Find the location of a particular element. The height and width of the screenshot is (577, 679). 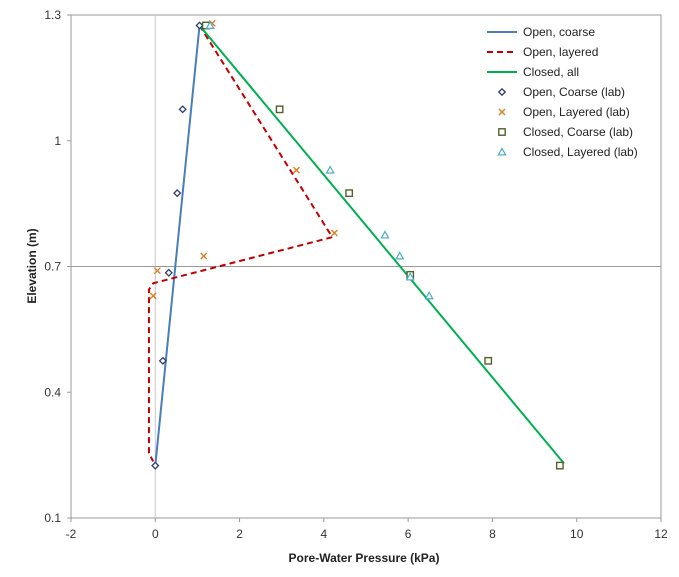

y-tick-label: 0.4 is located at coordinates (52, 392).